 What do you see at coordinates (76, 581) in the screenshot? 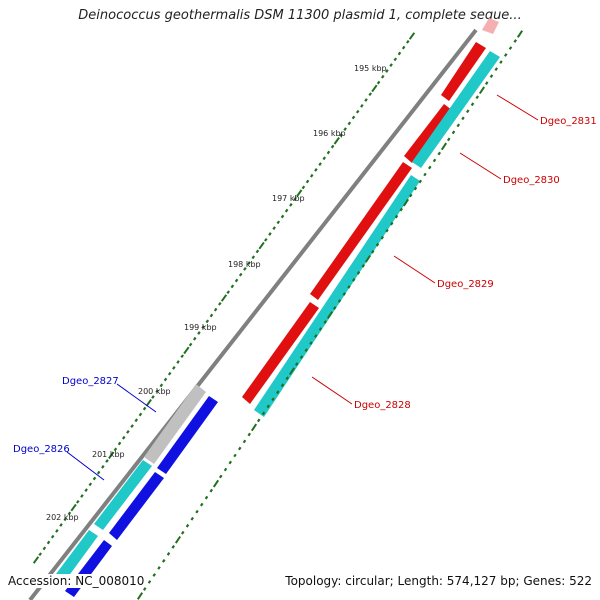
I see `accession-text: Accession: NC_008010` at bounding box center [76, 581].